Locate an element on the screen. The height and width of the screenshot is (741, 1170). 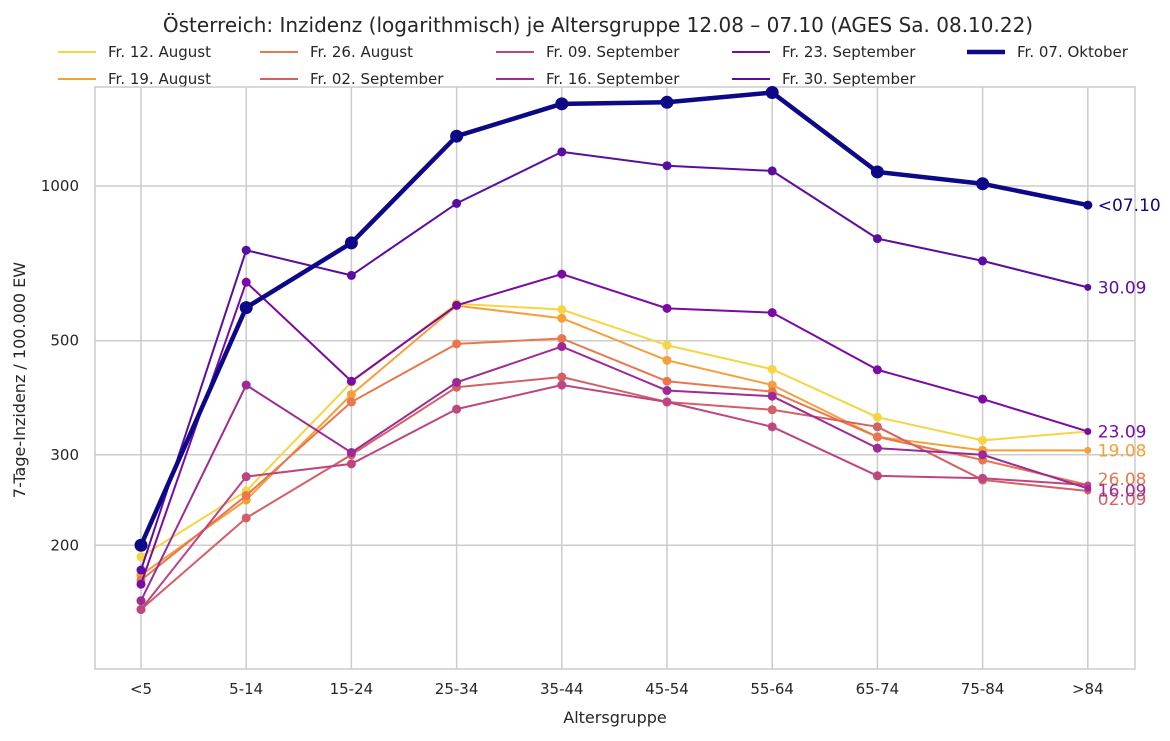
x-tick-label: 25-34 is located at coordinates (457, 689).